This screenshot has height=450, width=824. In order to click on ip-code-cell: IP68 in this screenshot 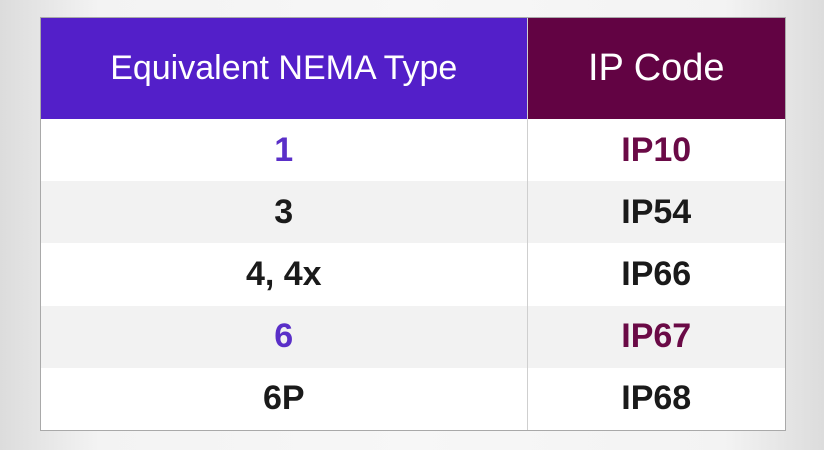, I will do `click(656, 398)`.